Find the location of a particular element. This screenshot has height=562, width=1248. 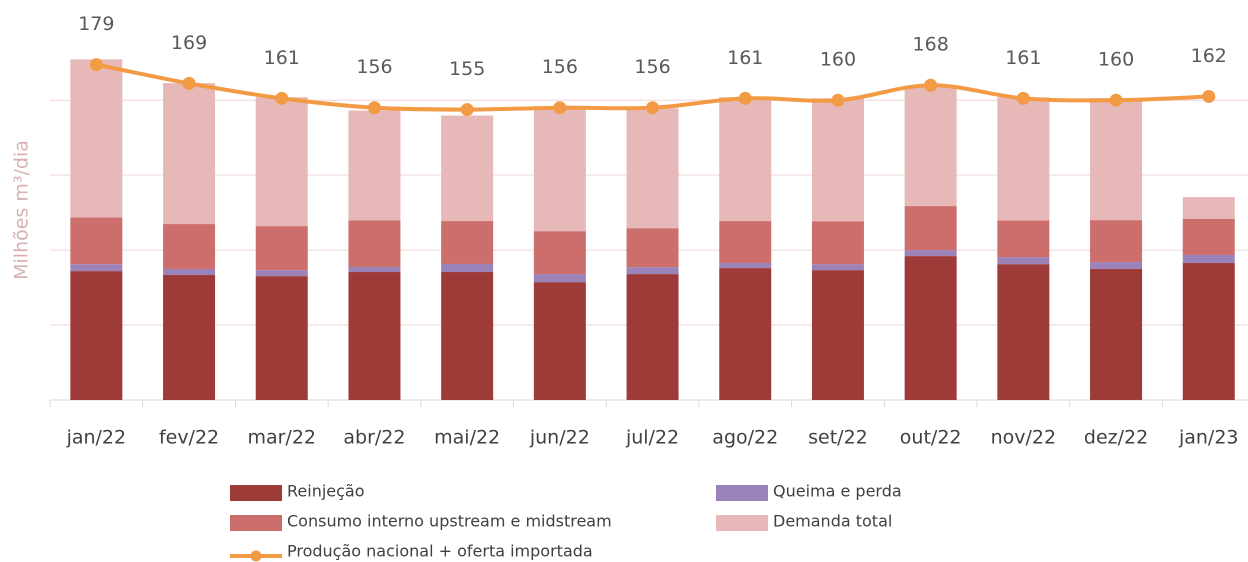

value-label: 169 is located at coordinates (189, 43).